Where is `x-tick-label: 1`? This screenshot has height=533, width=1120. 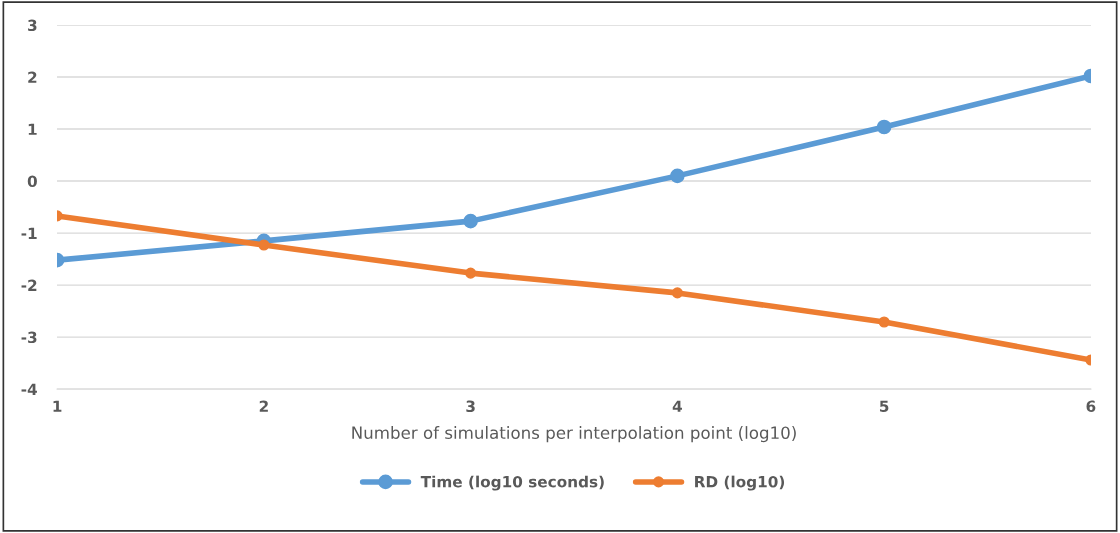
x-tick-label: 1 is located at coordinates (57, 406).